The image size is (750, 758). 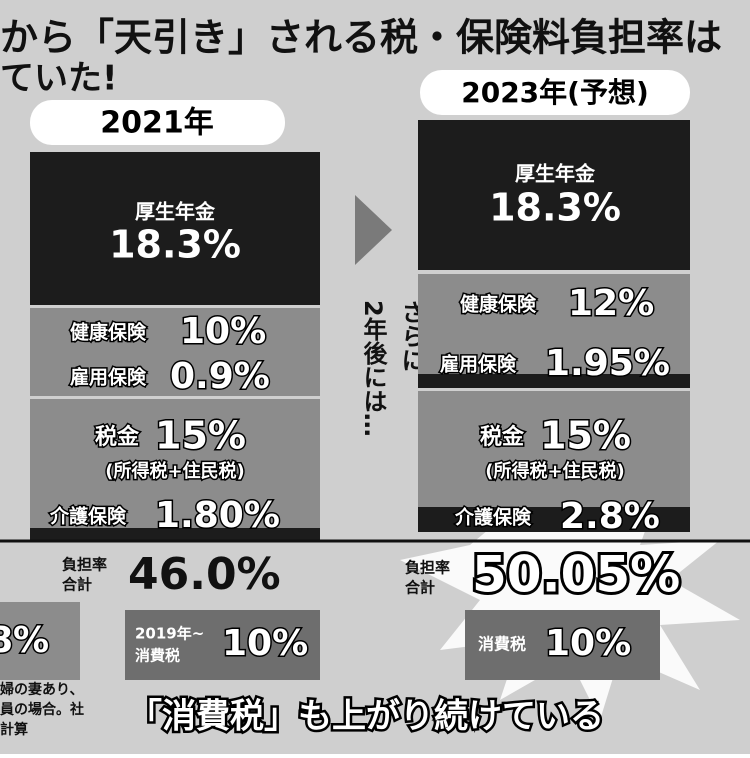 I want to click on column-header: 2021年, so click(x=157, y=123).